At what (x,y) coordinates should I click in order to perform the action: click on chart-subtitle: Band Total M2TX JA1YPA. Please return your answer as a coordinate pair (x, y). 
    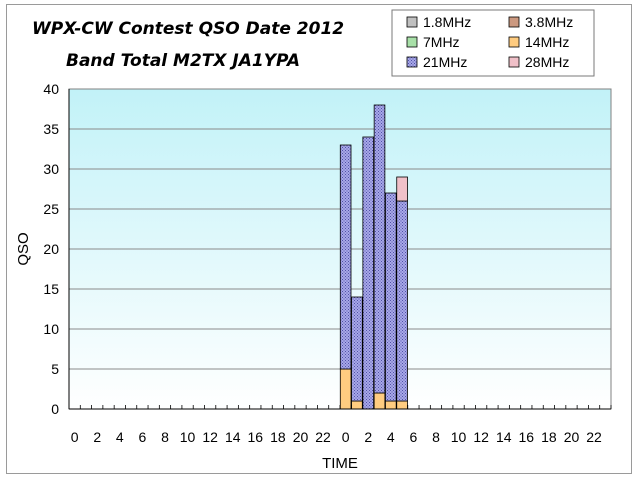
    Looking at the image, I should click on (183, 61).